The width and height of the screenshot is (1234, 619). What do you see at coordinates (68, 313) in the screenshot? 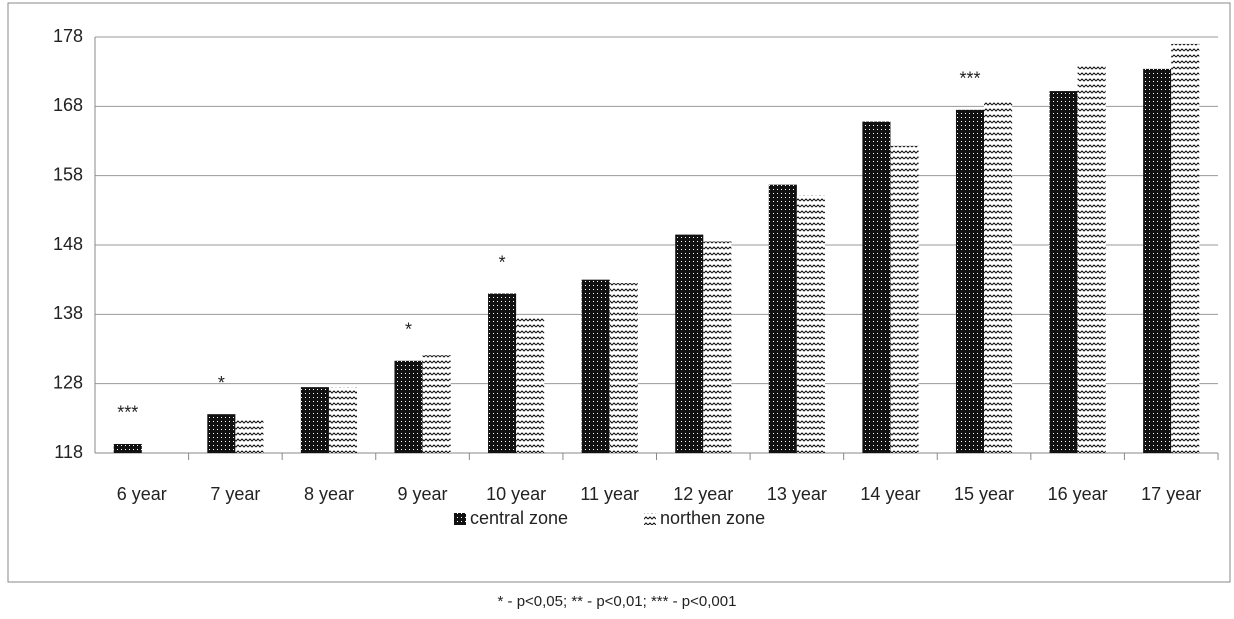
I see `y-tick-label: 138` at bounding box center [68, 313].